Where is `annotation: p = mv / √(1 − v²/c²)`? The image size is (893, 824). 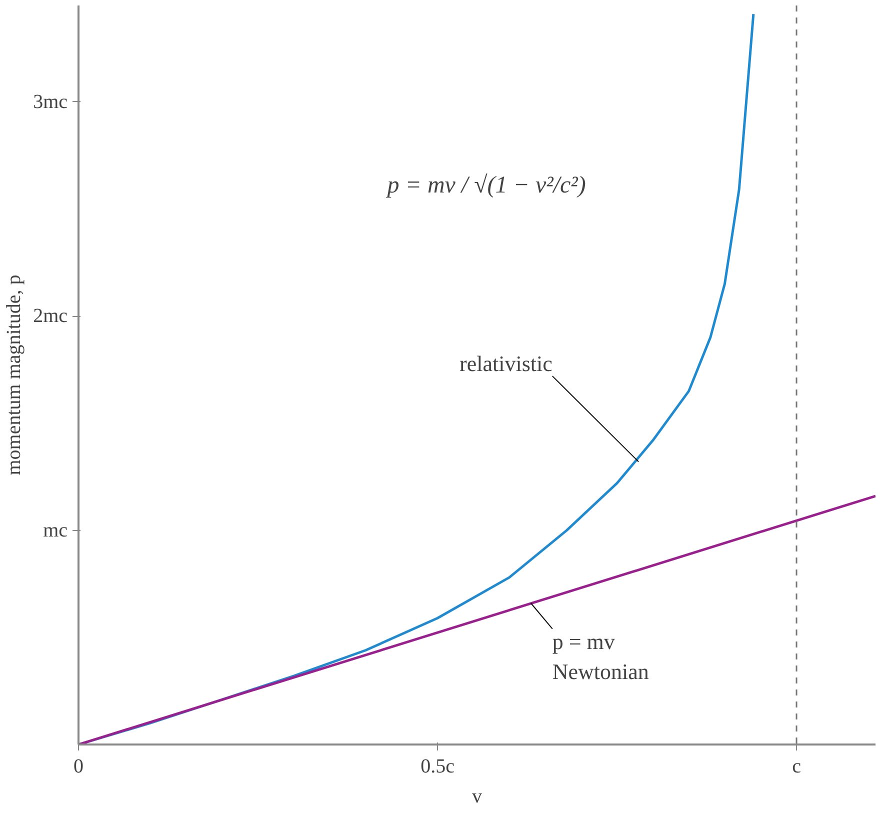
annotation: p = mv / √(1 − v²/c²) is located at coordinates (485, 185).